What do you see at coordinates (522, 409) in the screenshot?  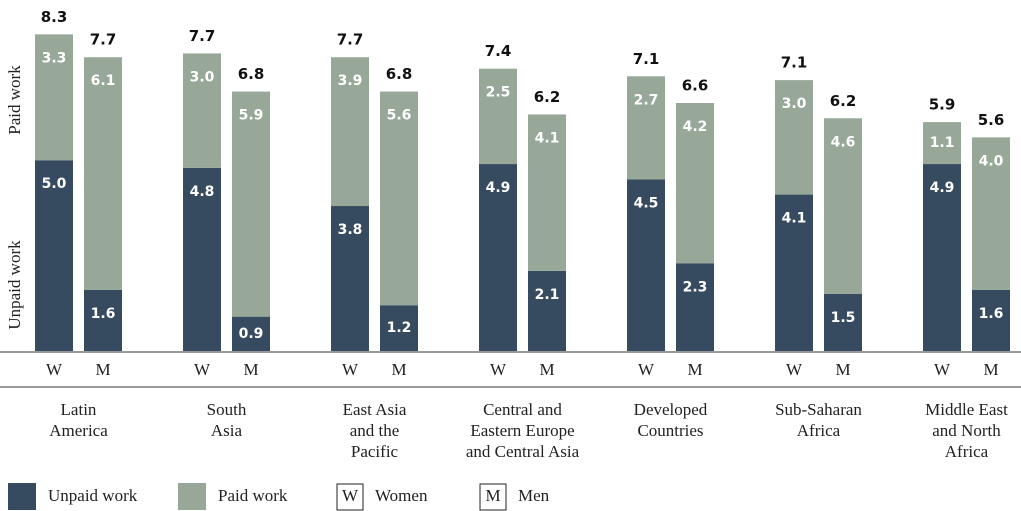 I see `group-label: Central and` at bounding box center [522, 409].